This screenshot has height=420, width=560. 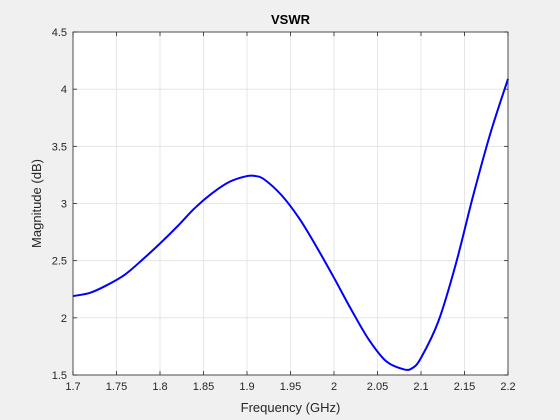 What do you see at coordinates (116, 387) in the screenshot?
I see `x-tick-label: 1.75` at bounding box center [116, 387].